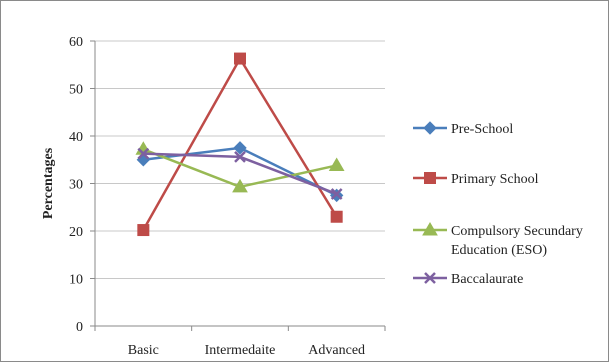 The height and width of the screenshot is (364, 611). I want to click on legend-label-compulsory-secundary-education-eso: Compulsory Secundary Education (ESO), so click(517, 241).